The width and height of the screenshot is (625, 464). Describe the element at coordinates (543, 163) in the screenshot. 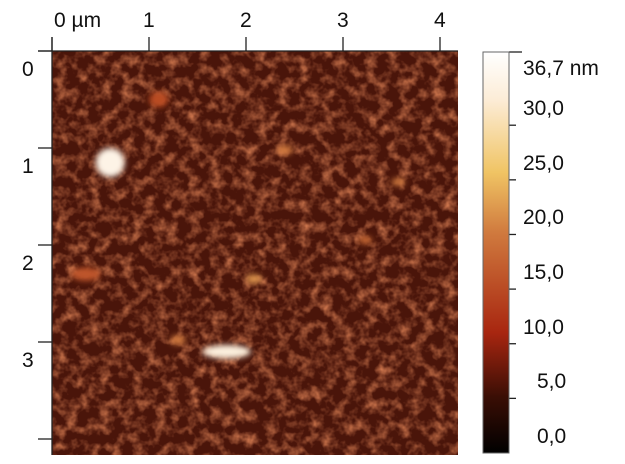

I see `colorbar-tick-label: 25,0` at that location.